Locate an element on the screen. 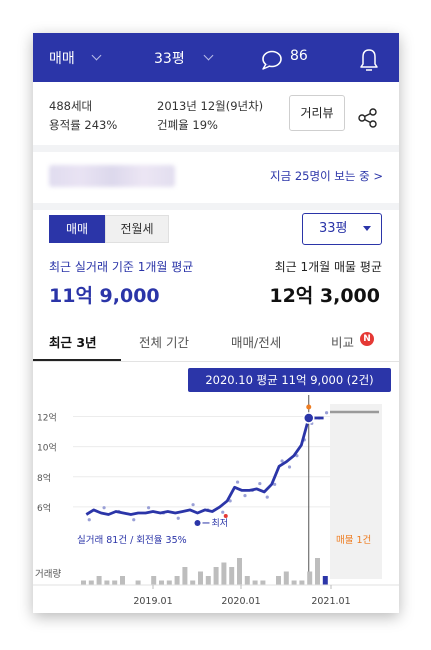 Image resolution: width=431 pixels, height=650 pixels. blurred-complex-name is located at coordinates (112, 176).